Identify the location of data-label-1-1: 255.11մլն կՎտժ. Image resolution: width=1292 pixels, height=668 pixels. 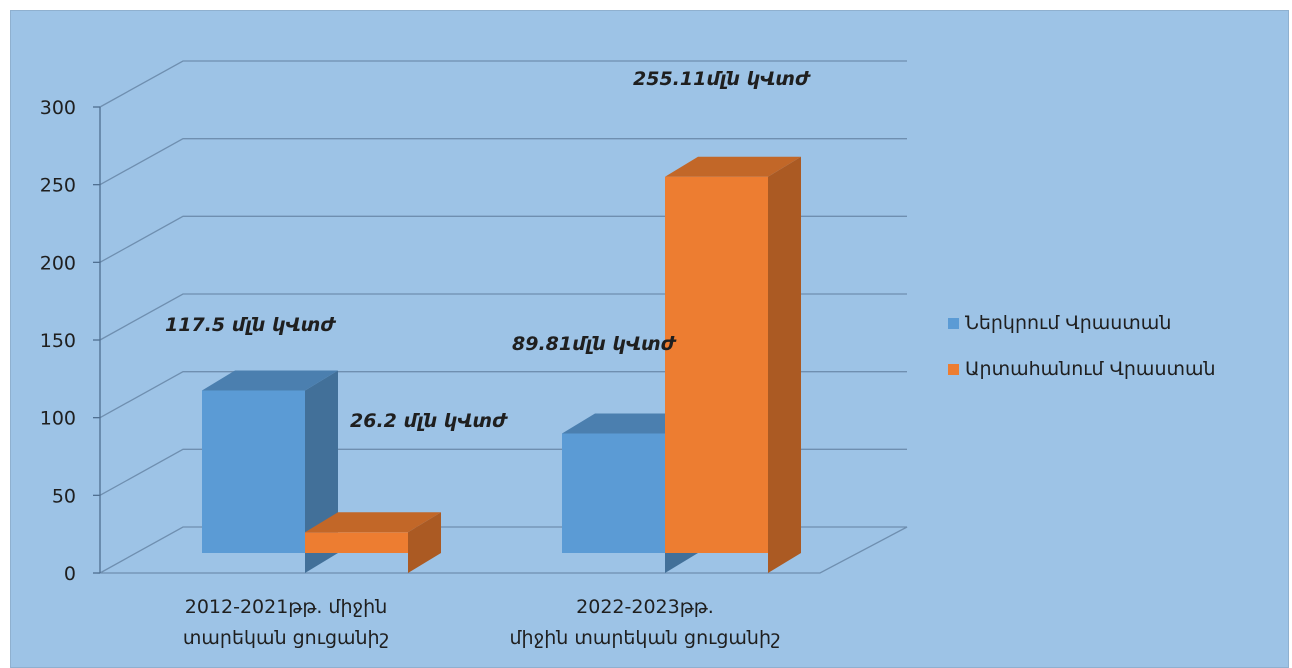
(722, 79).